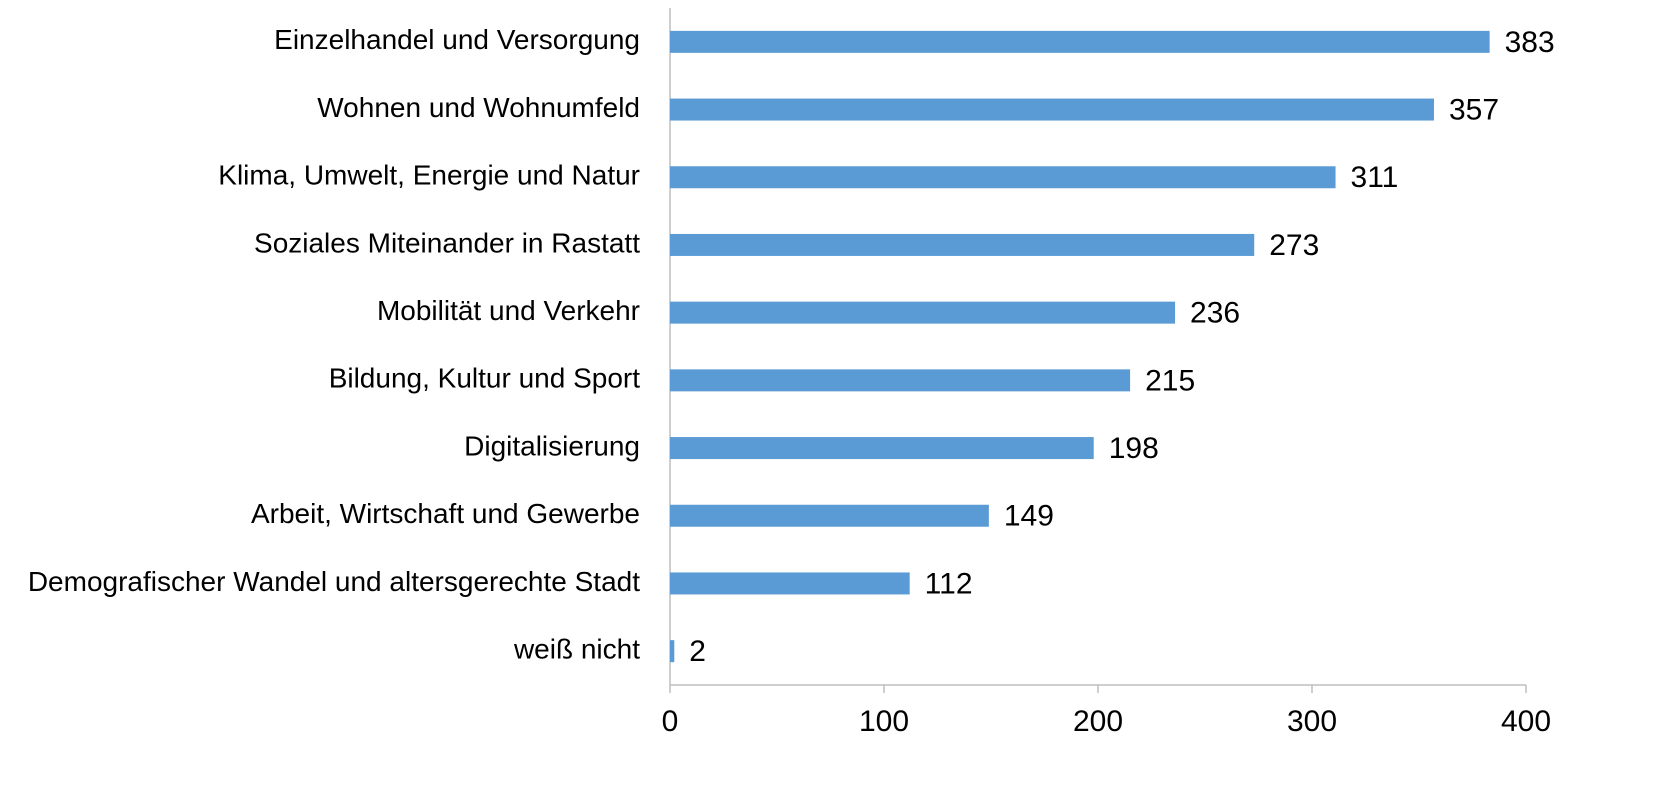 This screenshot has height=794, width=1674. I want to click on x-tick-label: 0, so click(670, 721).